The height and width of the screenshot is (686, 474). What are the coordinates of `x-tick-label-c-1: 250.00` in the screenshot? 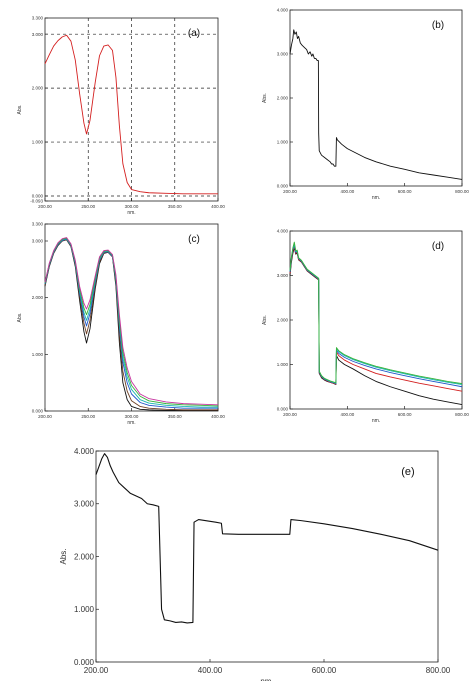 It's located at (88, 416).